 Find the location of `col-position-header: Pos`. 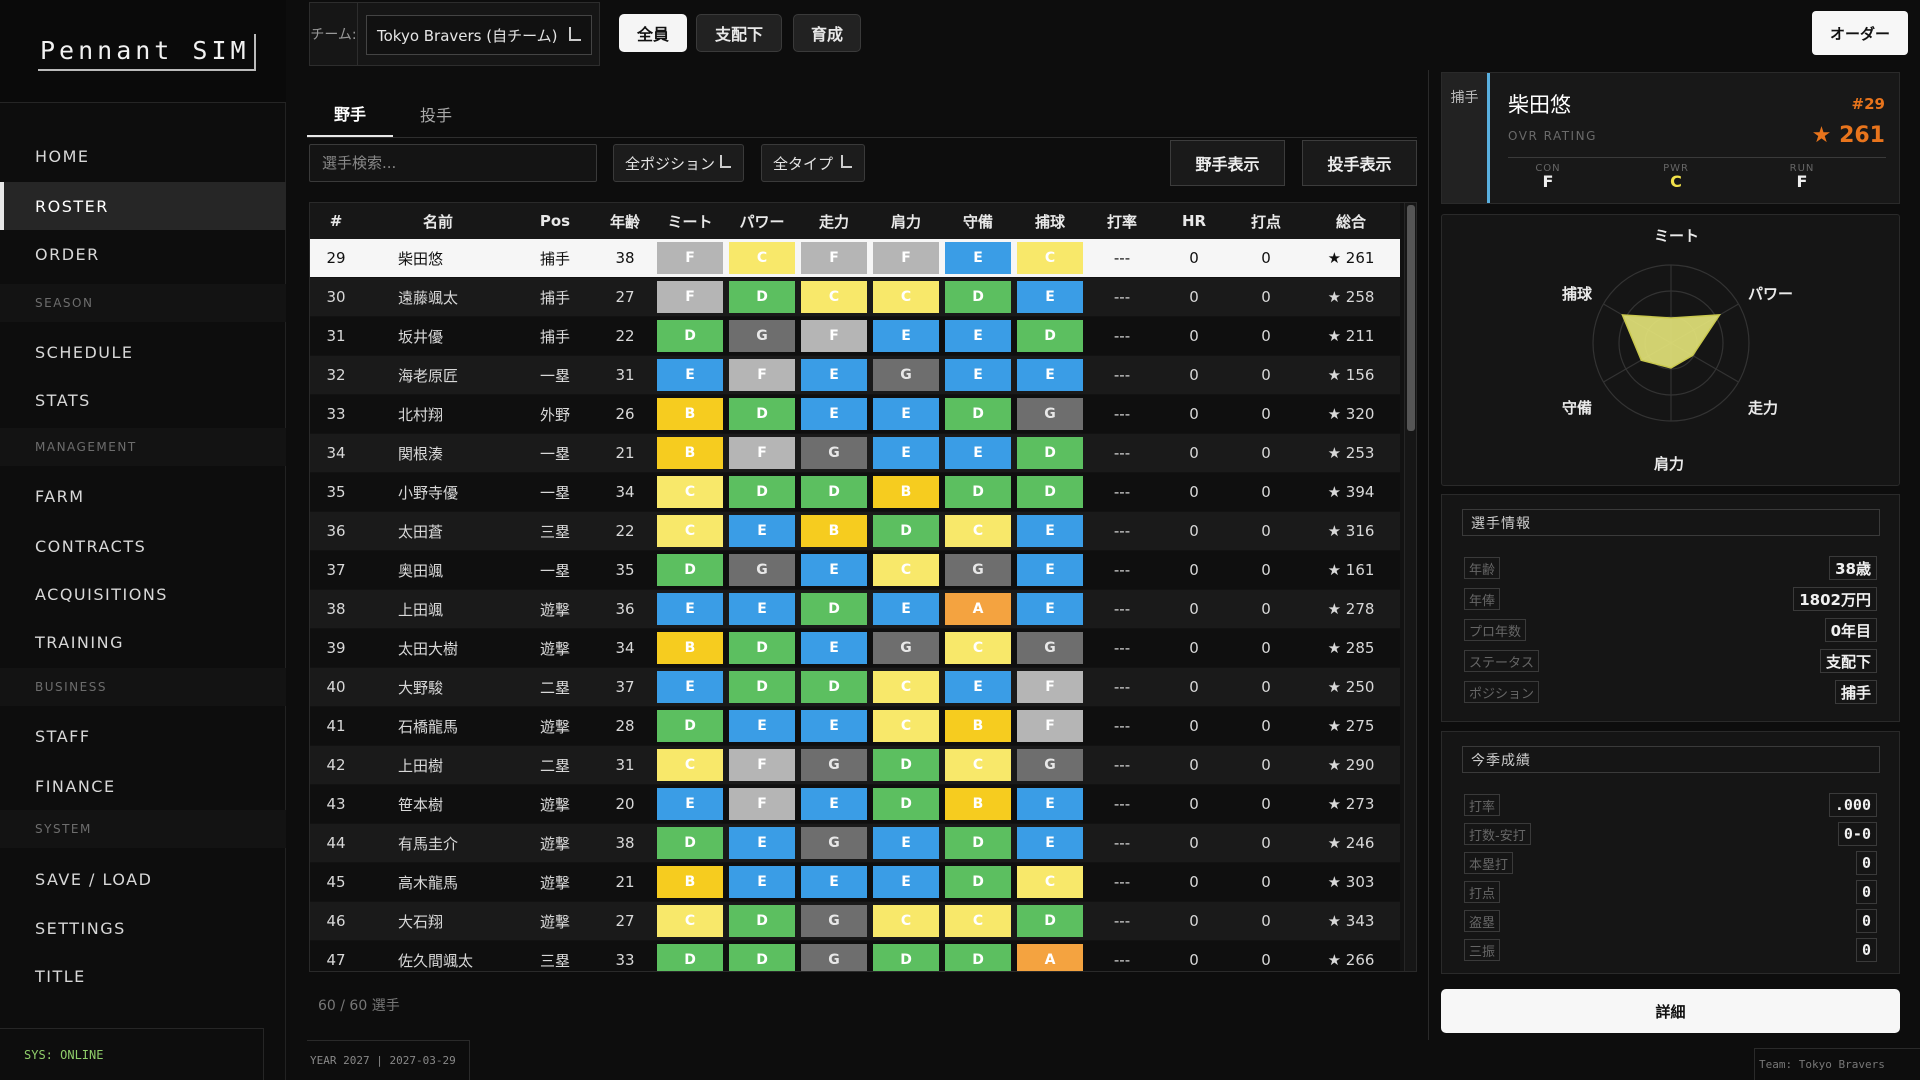

col-position-header: Pos is located at coordinates (555, 221).